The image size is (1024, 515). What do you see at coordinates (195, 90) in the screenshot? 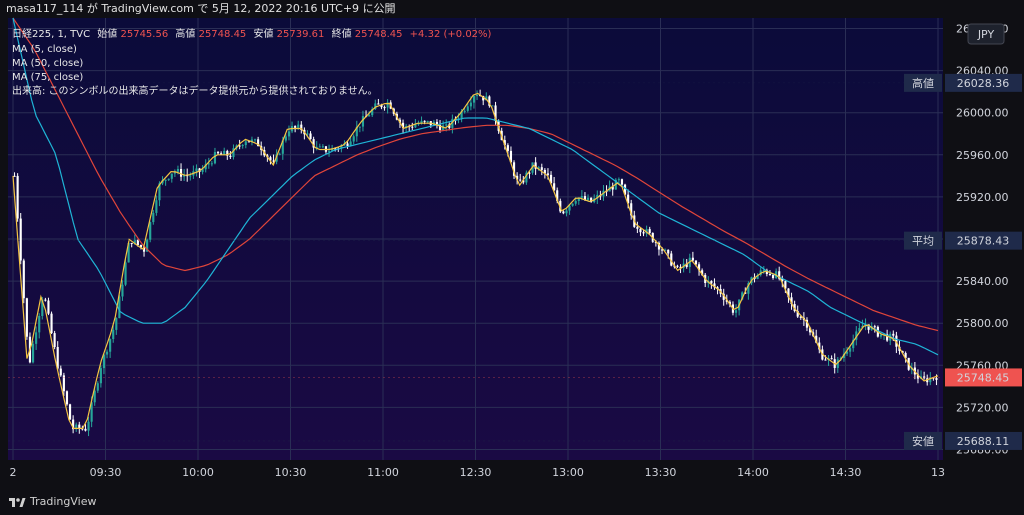
I see `legend-volume-note: 出来高: このシンボルの出来高データはデータ提供元から提供されておりません。` at bounding box center [195, 90].